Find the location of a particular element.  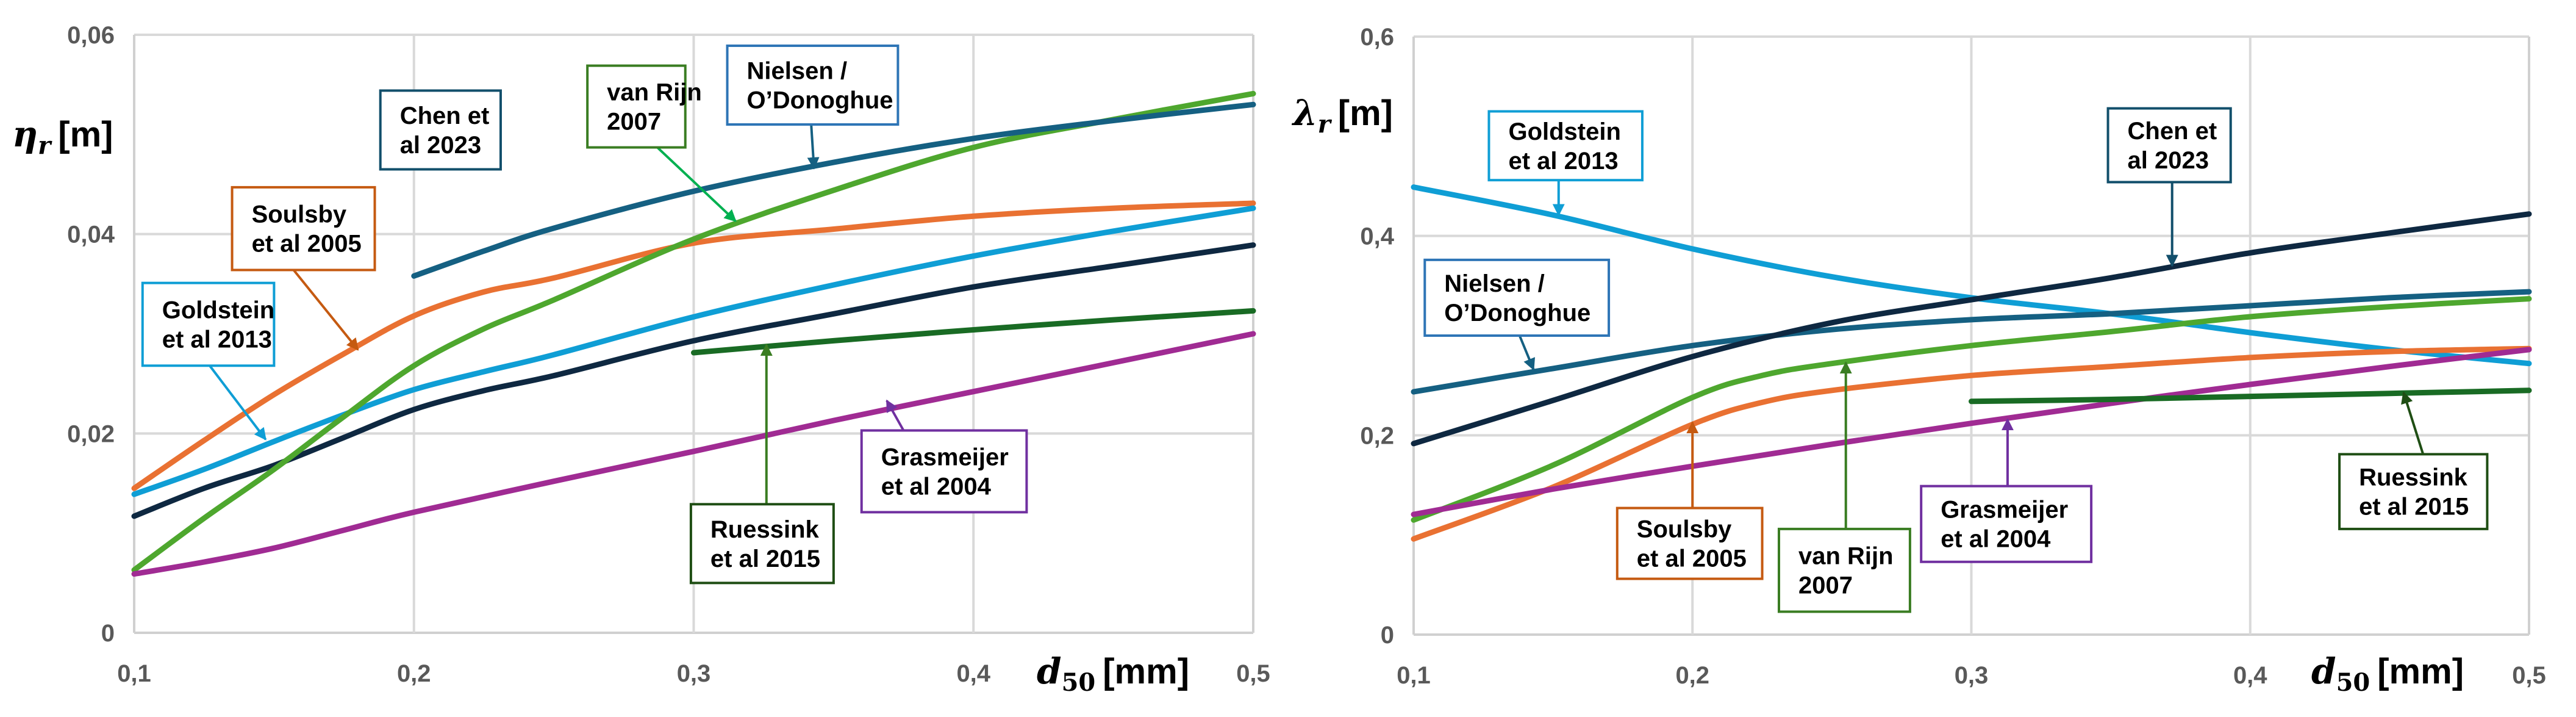

callout-chen-et-al-2023: Chen et al 2023 is located at coordinates (440, 130).